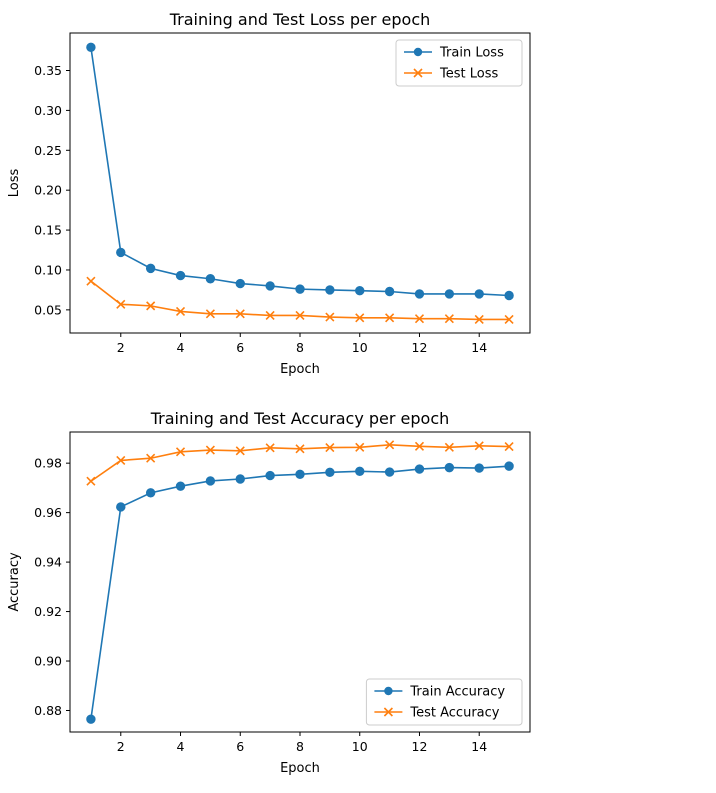 The image size is (716, 793). What do you see at coordinates (48, 562) in the screenshot?
I see `y-tick-label: 0.94` at bounding box center [48, 562].